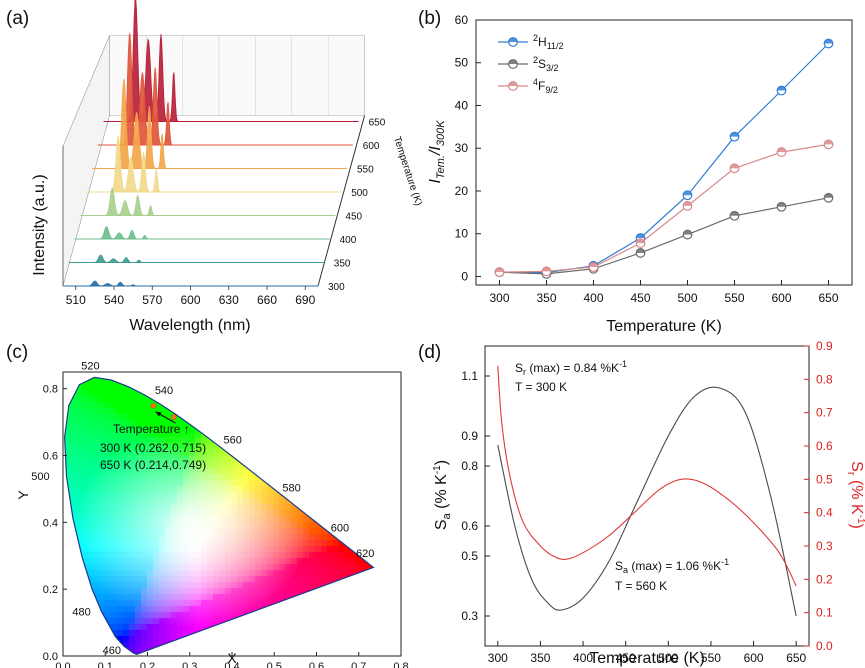 Image resolution: width=865 pixels, height=668 pixels. I want to click on b-legend-sub: 3/2, so click(552, 68).